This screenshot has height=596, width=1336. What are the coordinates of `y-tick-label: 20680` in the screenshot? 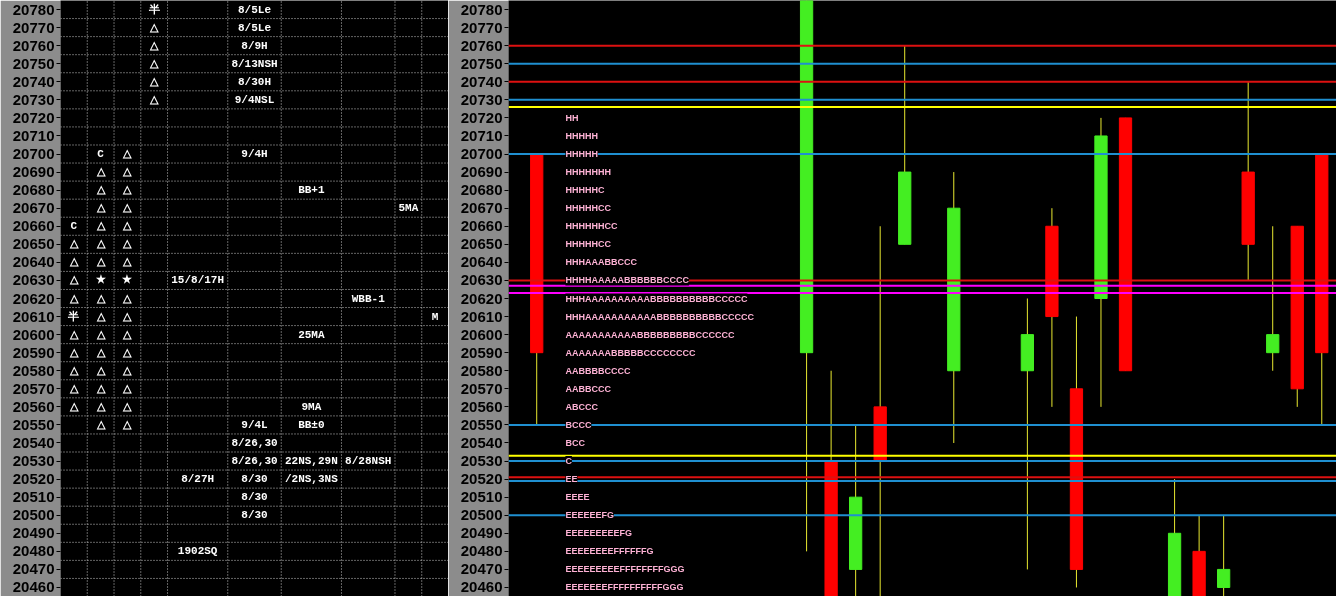 It's located at (481, 190).